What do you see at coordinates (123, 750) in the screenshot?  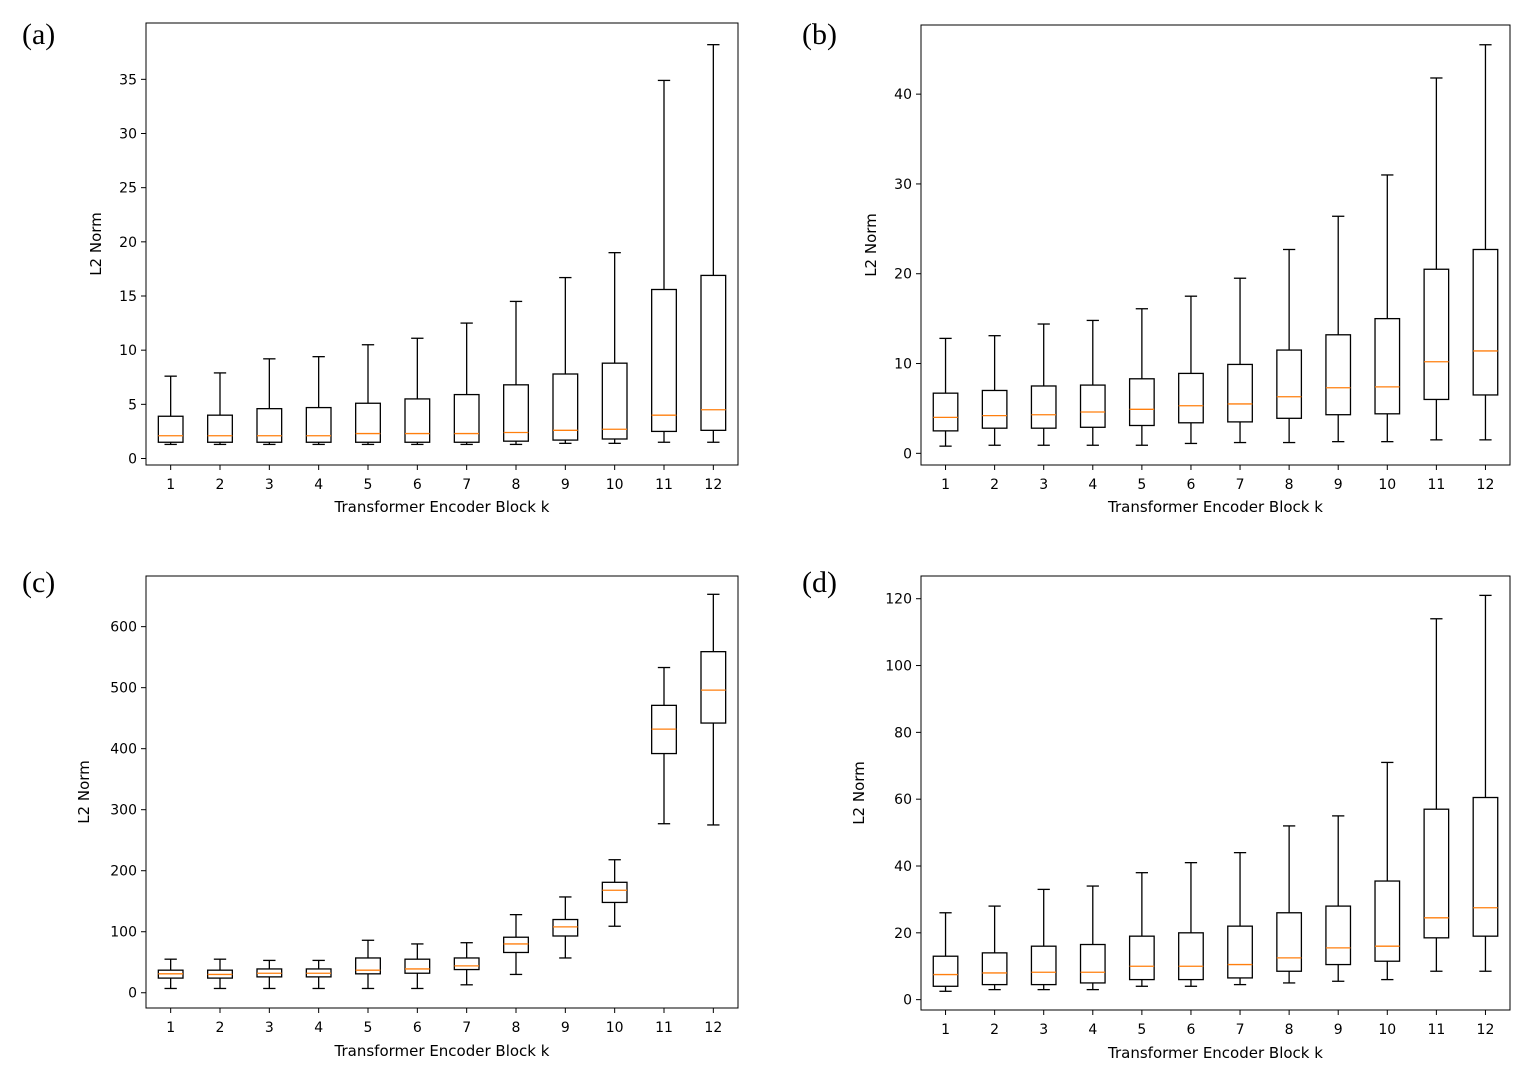 I see `y-tick-label: 400` at bounding box center [123, 750].